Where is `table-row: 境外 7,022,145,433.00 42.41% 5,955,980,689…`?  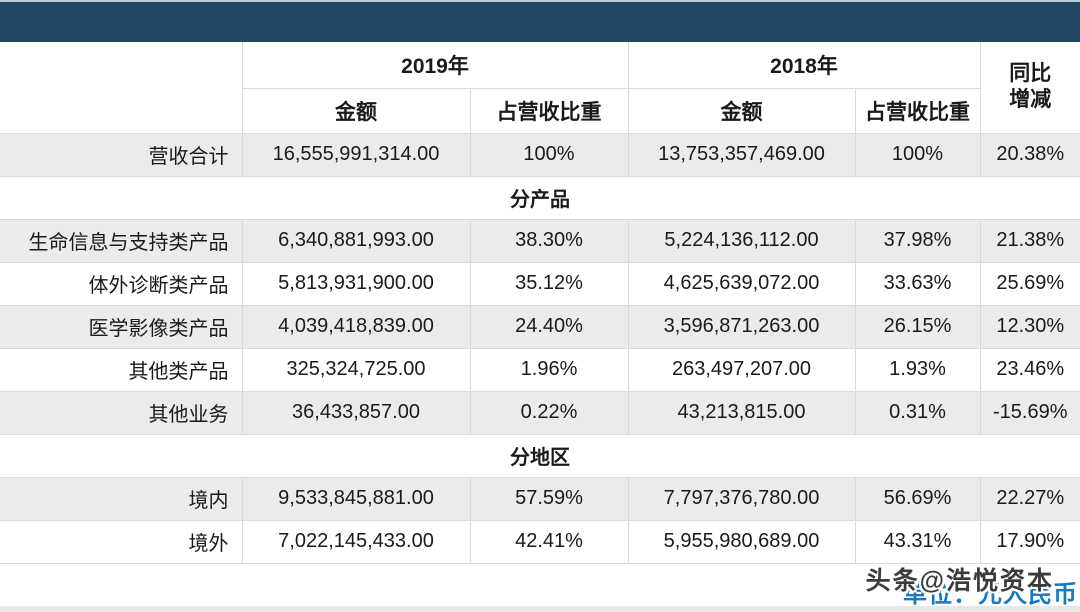
table-row: 境外 7,022,145,433.00 42.41% 5,955,980,689… is located at coordinates (540, 541).